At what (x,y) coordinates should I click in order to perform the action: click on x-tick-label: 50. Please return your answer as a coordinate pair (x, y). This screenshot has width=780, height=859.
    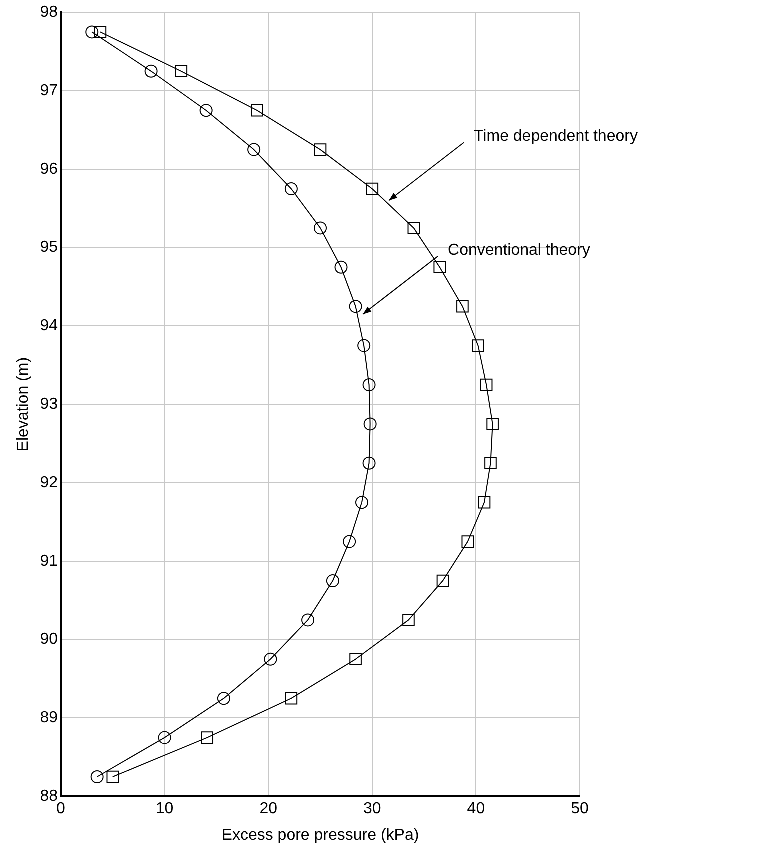
    Looking at the image, I should click on (580, 809).